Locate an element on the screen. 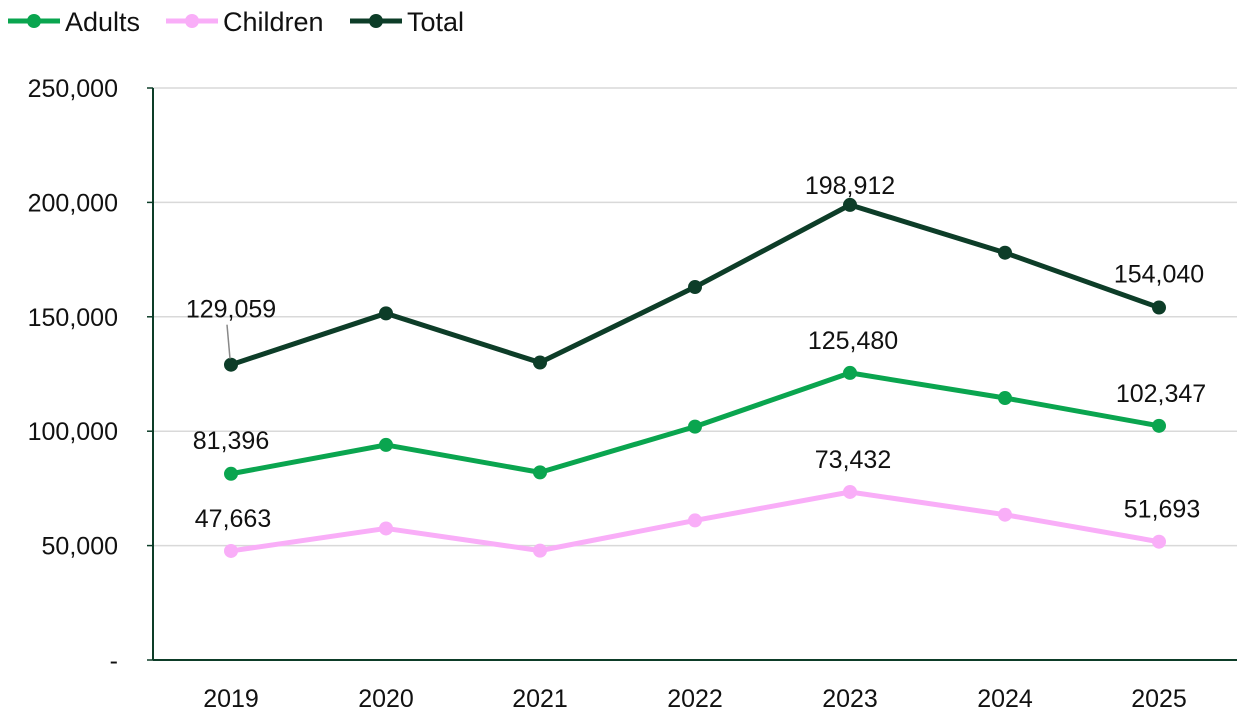 This screenshot has width=1237, height=720. x-tick-label-2024: 2024 is located at coordinates (1005, 699).